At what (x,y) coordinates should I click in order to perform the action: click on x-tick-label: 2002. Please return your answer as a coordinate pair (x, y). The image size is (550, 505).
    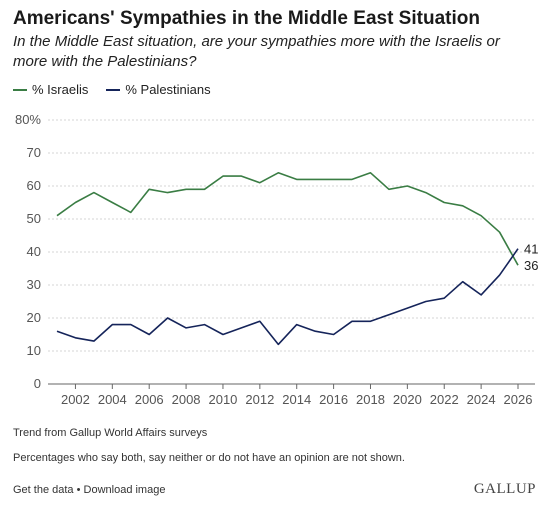
    Looking at the image, I should click on (75, 399).